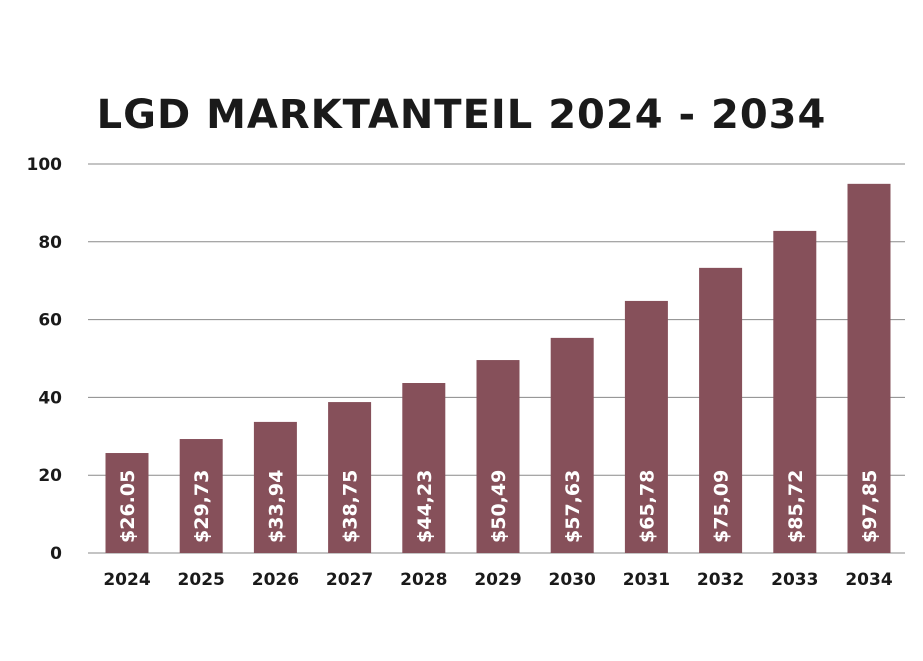 The width and height of the screenshot is (923, 661). What do you see at coordinates (276, 506) in the screenshot?
I see `data-label: $33,94` at bounding box center [276, 506].